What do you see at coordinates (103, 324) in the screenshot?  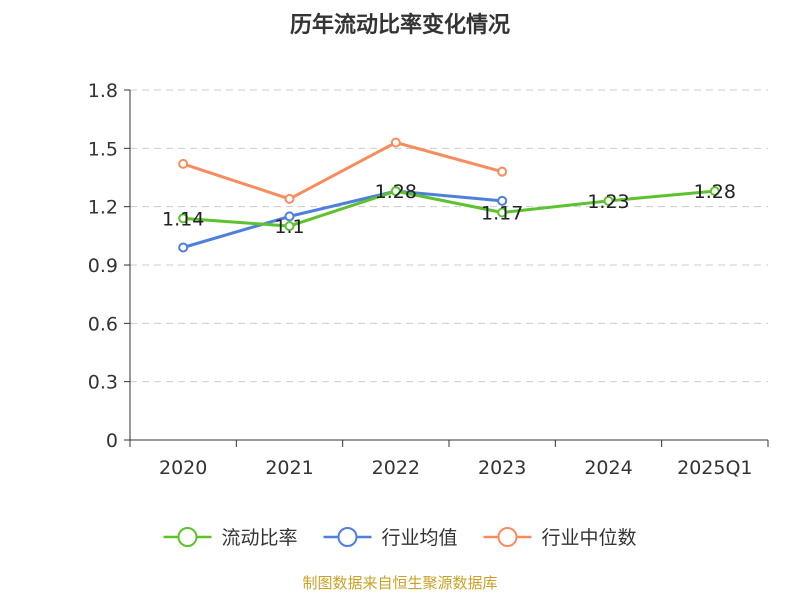 I see `y-tick-label: 0.6` at bounding box center [103, 324].